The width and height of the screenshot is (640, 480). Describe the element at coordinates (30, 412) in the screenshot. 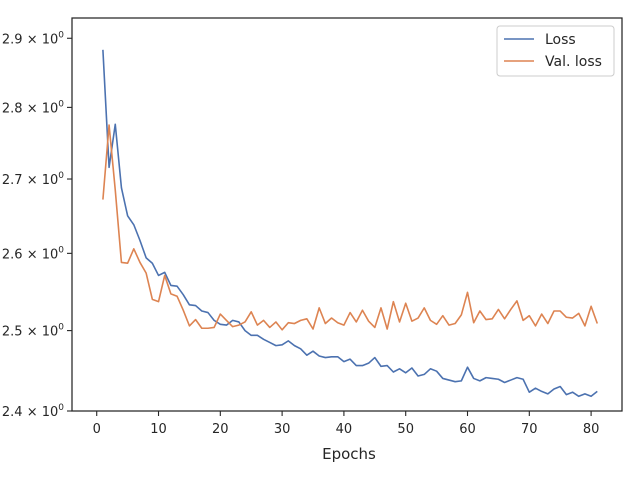

I see `y-tick-base: 2.4 × 10` at that location.